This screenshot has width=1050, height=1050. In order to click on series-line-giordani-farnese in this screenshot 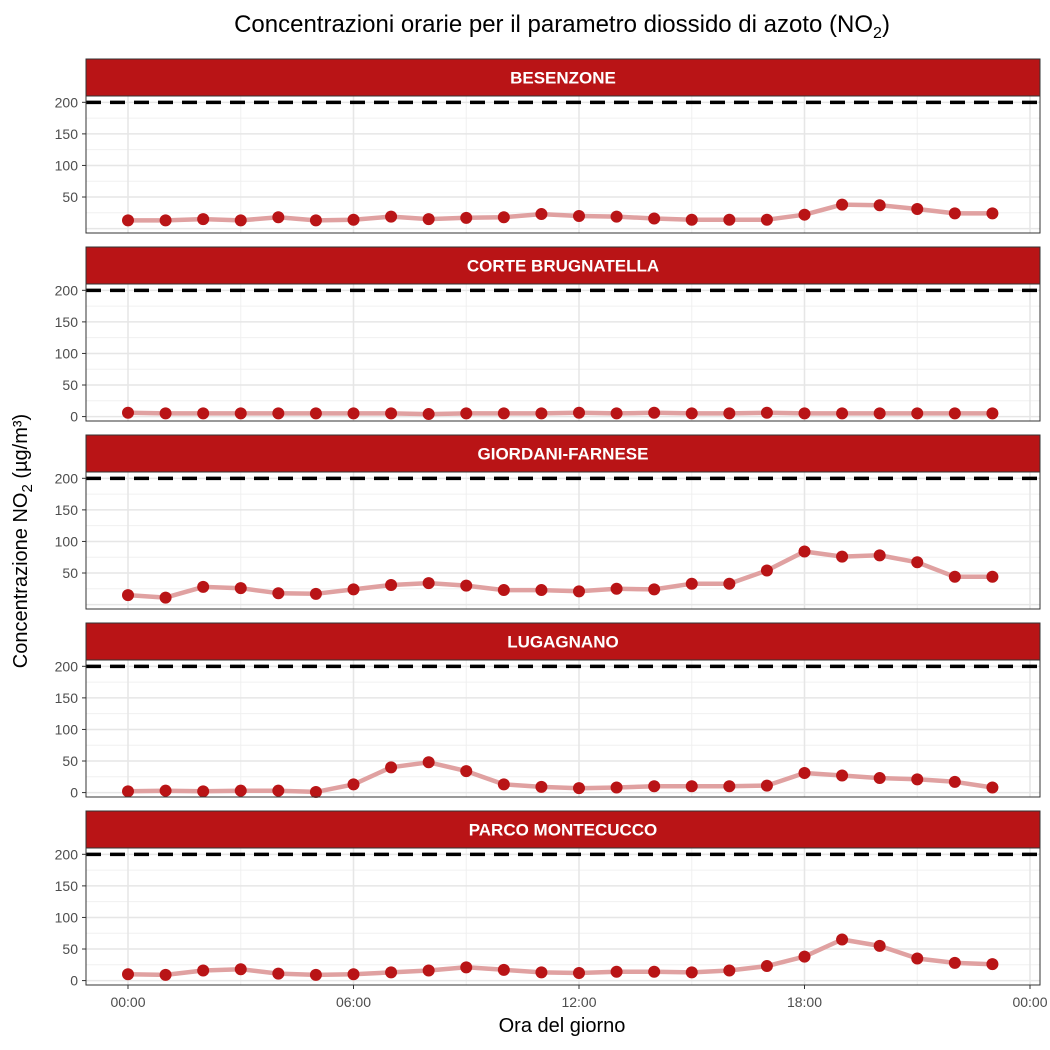, I will do `click(560, 574)`.